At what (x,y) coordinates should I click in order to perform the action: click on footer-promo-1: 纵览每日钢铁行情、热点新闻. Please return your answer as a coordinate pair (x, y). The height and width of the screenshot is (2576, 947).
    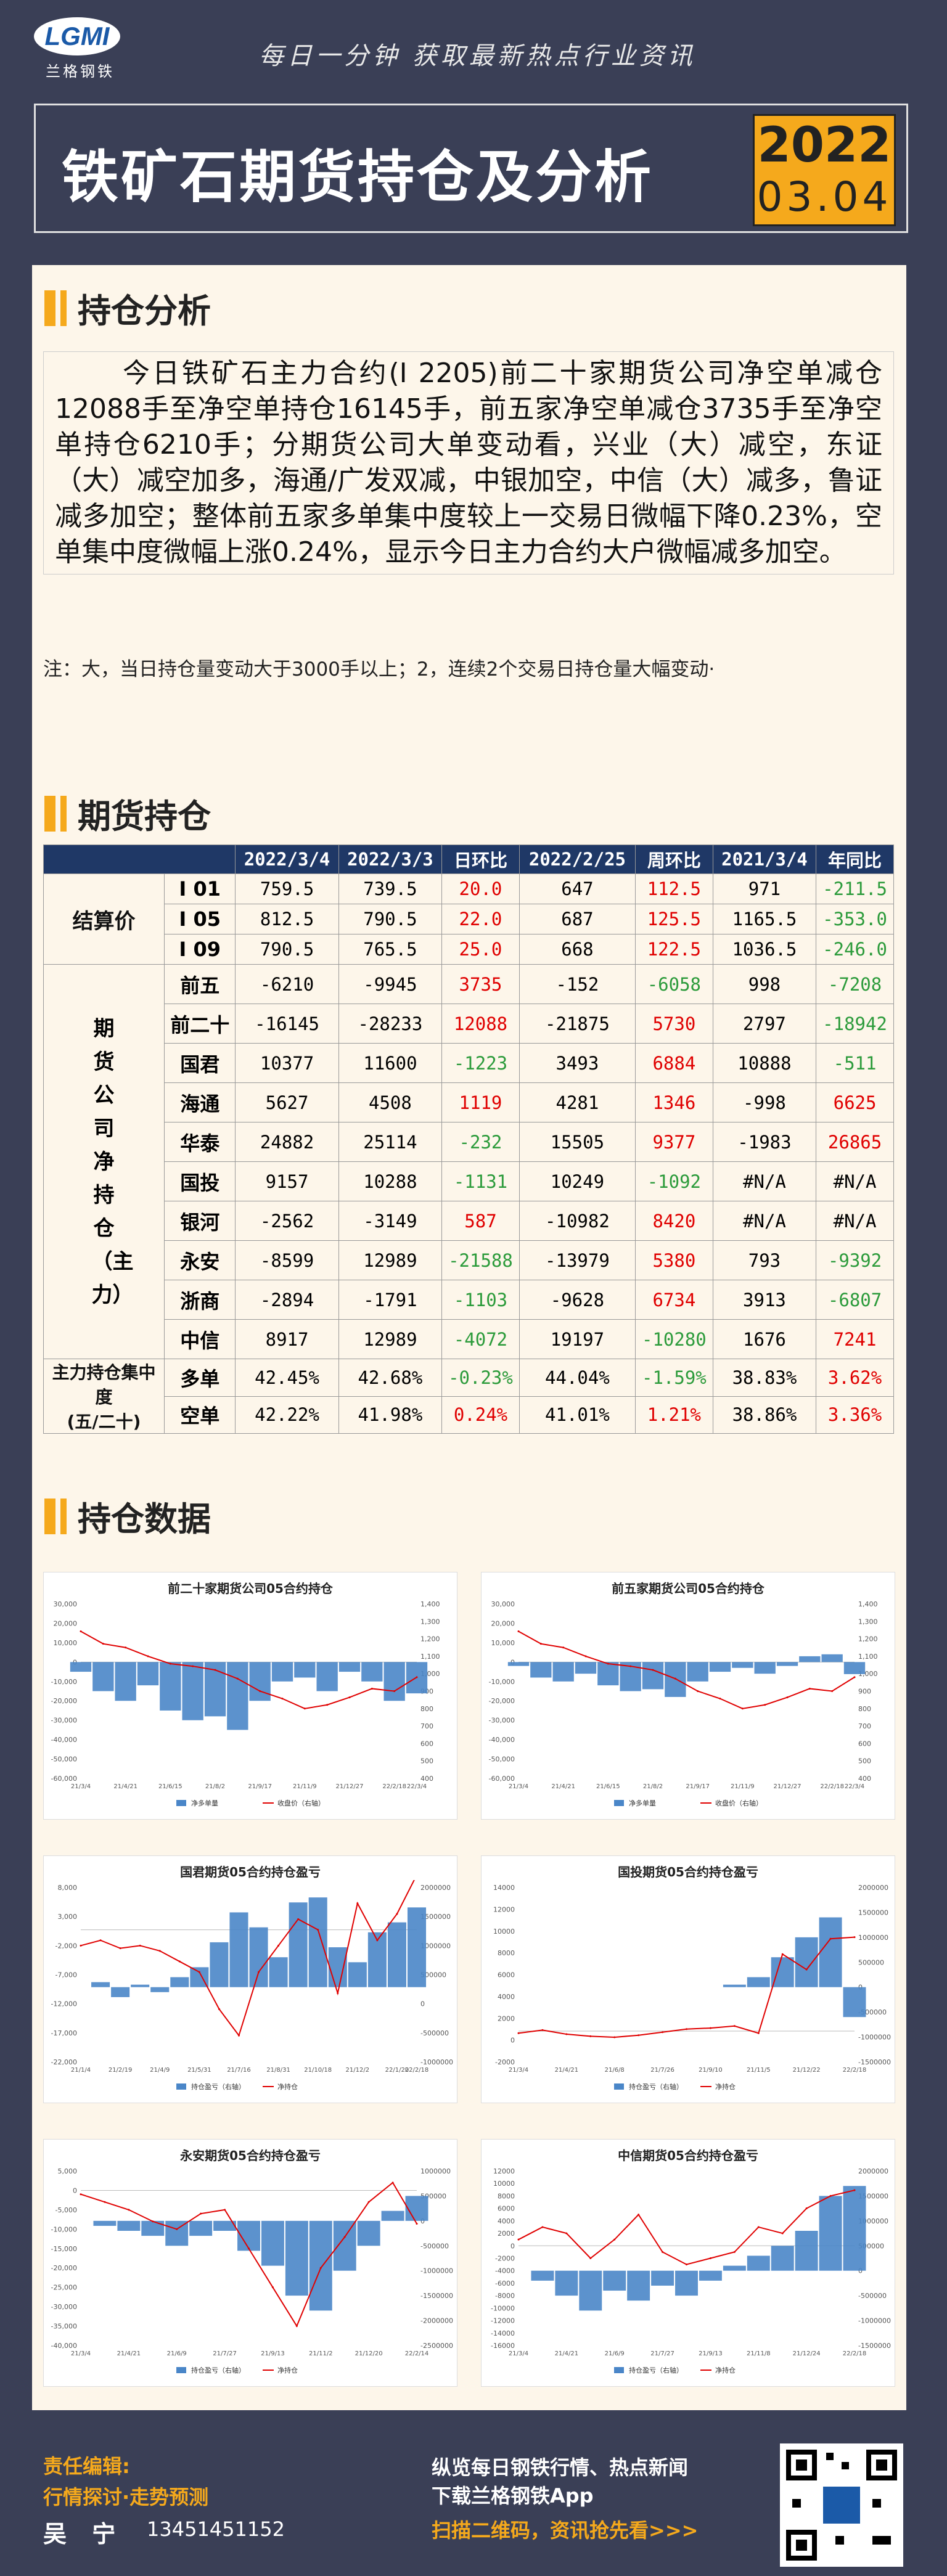
    Looking at the image, I should click on (560, 2467).